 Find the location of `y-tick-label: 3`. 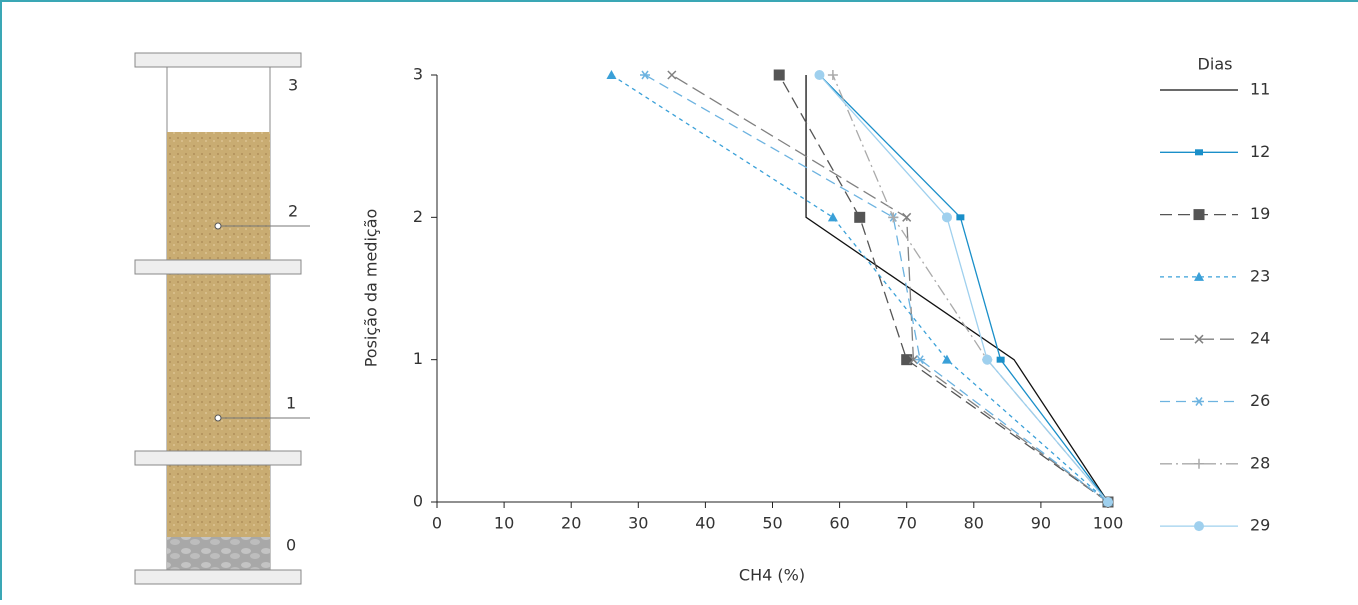

y-tick-label: 3 is located at coordinates (418, 74).